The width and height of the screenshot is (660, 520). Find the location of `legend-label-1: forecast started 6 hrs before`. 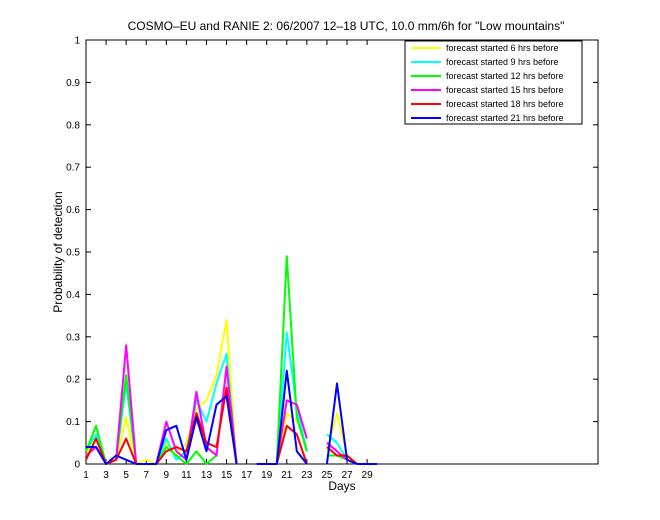

legend-label-1: forecast started 6 hrs before is located at coordinates (502, 48).